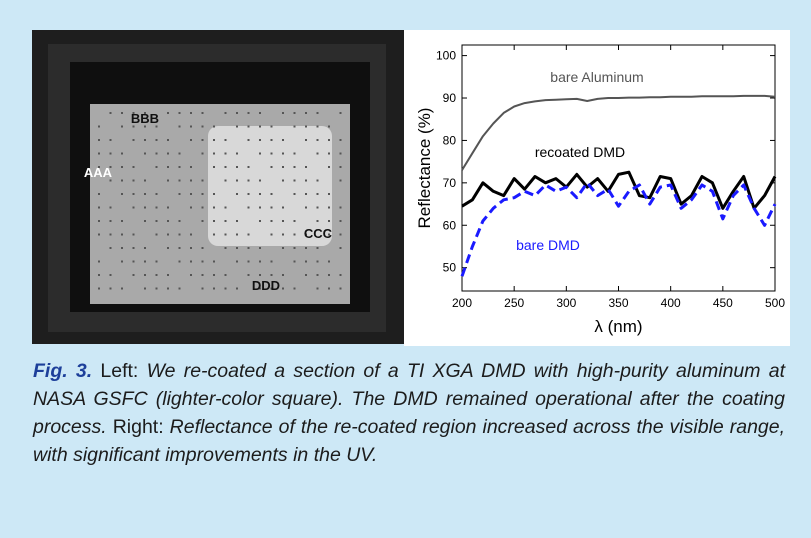 The height and width of the screenshot is (538, 811). Describe the element at coordinates (566, 303) in the screenshot. I see `x-tick-label: 300` at that location.